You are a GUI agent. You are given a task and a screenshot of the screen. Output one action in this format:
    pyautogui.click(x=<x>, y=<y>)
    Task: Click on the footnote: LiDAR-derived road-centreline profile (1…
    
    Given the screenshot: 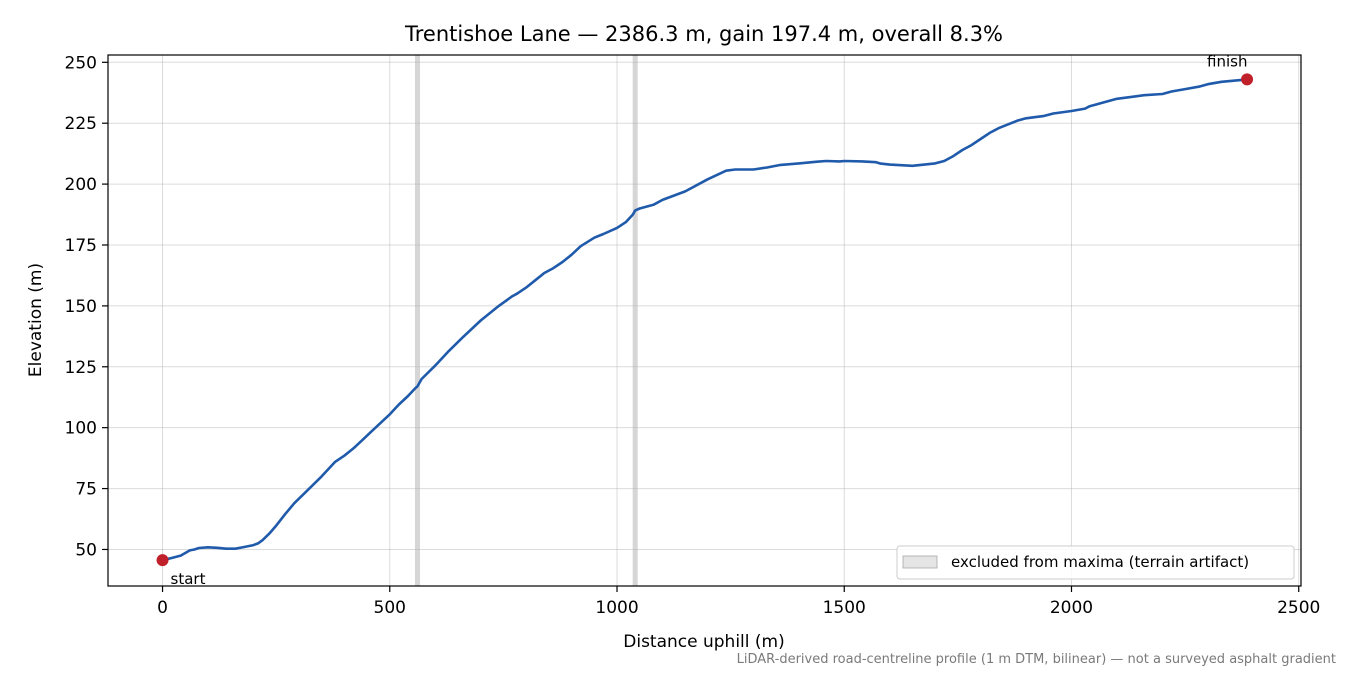 What is the action you would take?
    pyautogui.click(x=1036, y=659)
    